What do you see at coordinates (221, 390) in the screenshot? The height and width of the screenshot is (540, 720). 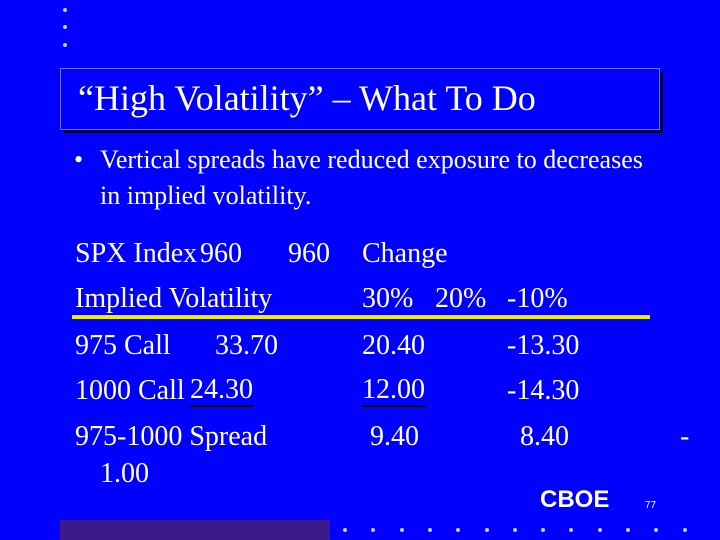 I see `table-cell: 24.30` at bounding box center [221, 390].